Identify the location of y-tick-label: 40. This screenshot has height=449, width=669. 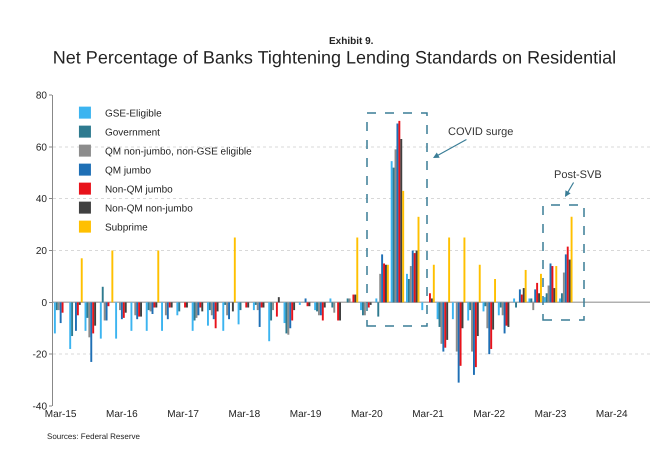
(42, 200).